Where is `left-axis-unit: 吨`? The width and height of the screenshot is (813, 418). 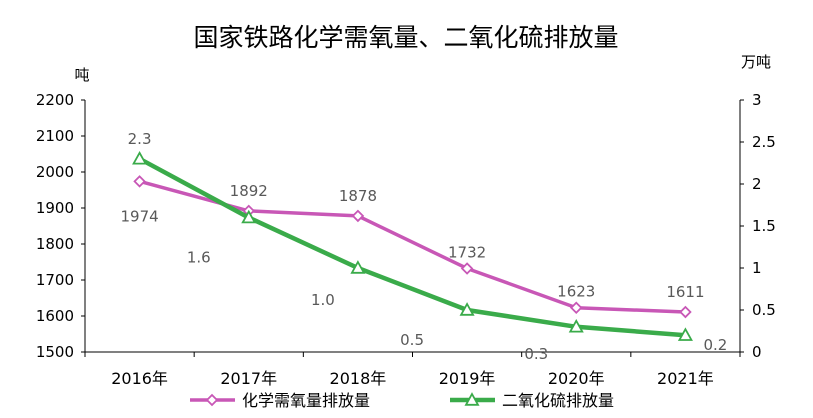
left-axis-unit: 吨 is located at coordinates (81, 75).